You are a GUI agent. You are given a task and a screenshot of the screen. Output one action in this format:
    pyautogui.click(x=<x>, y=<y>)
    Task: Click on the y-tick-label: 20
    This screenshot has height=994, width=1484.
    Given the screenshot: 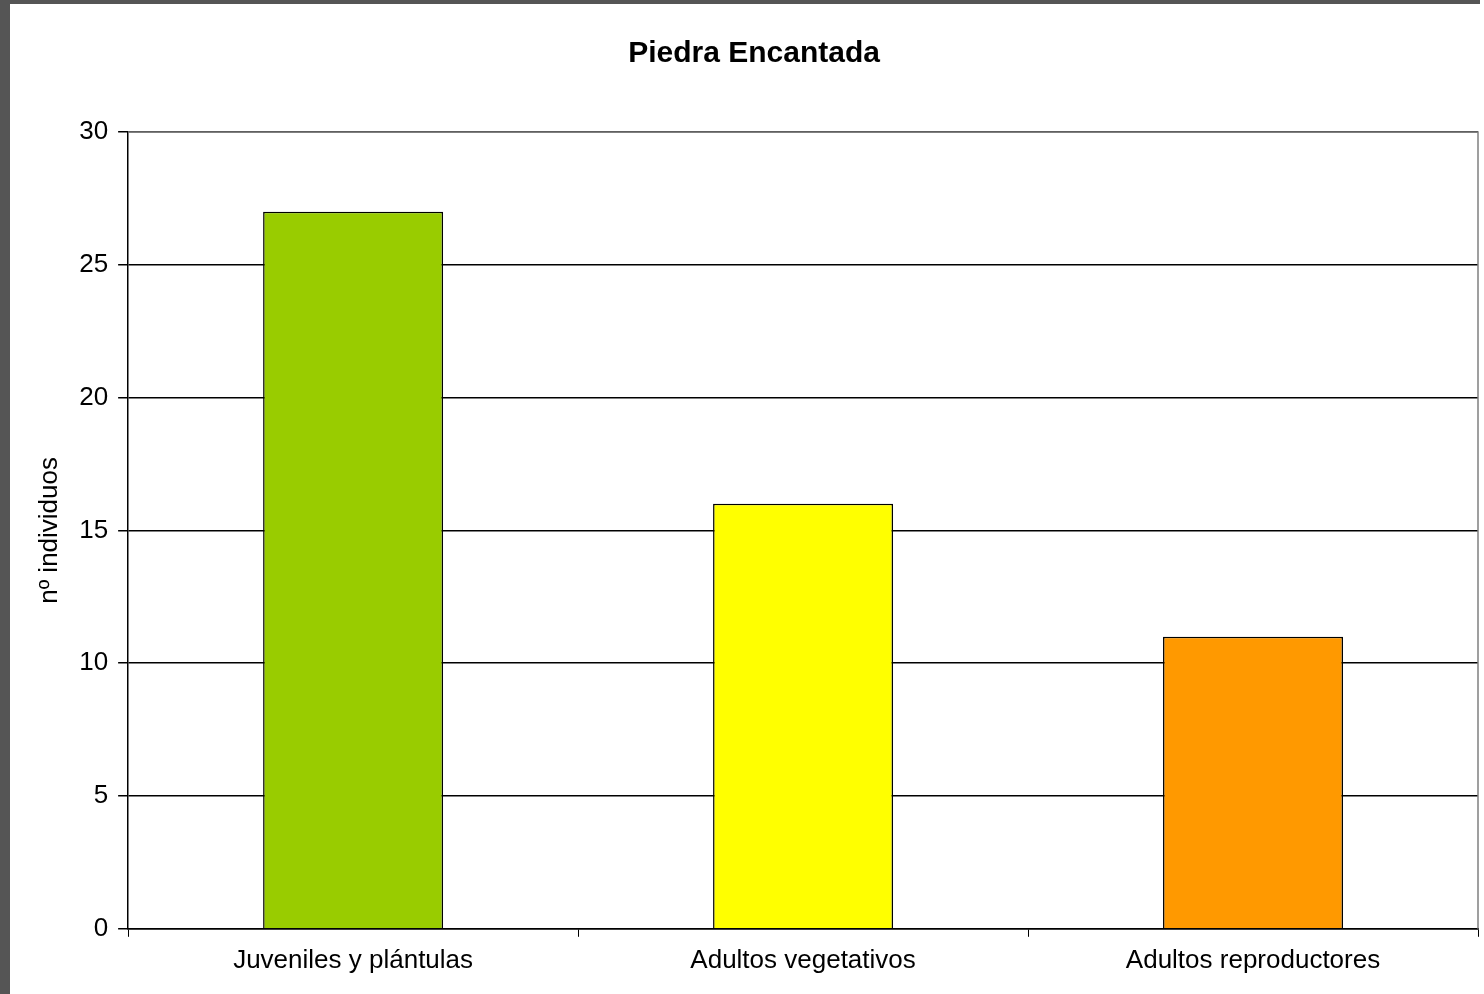 What is the action you would take?
    pyautogui.click(x=94, y=395)
    